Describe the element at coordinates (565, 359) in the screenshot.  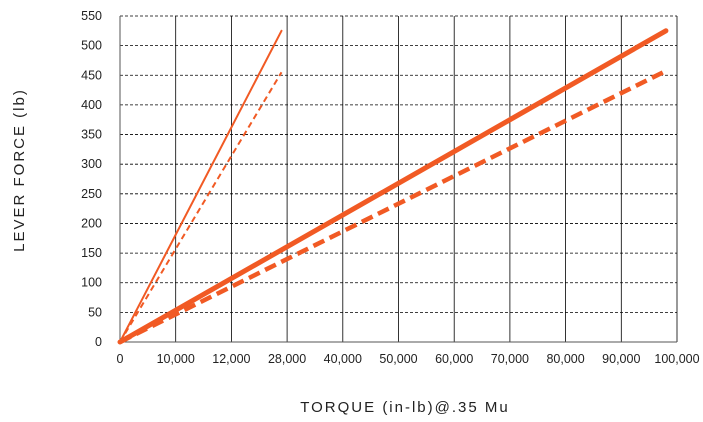
I see `x-tick-label: 80,000` at that location.